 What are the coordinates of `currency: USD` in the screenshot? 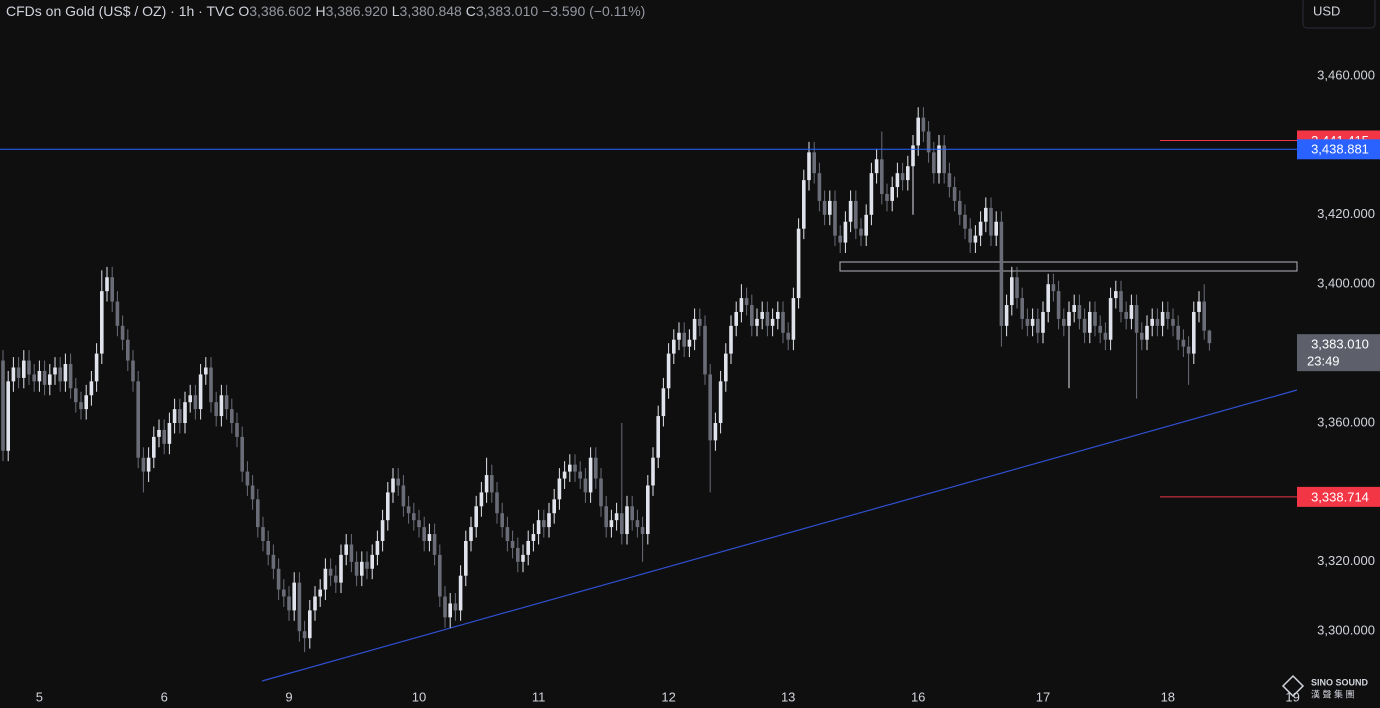 It's located at (1326, 10).